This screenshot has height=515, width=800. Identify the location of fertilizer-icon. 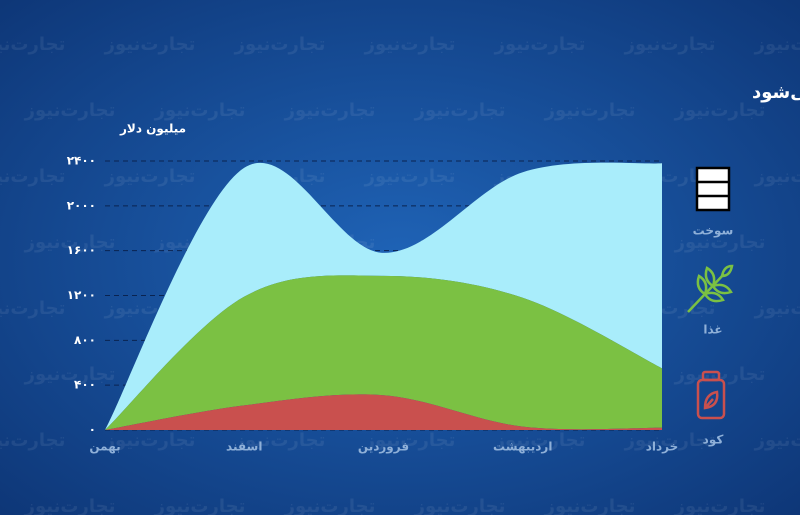
(711, 395).